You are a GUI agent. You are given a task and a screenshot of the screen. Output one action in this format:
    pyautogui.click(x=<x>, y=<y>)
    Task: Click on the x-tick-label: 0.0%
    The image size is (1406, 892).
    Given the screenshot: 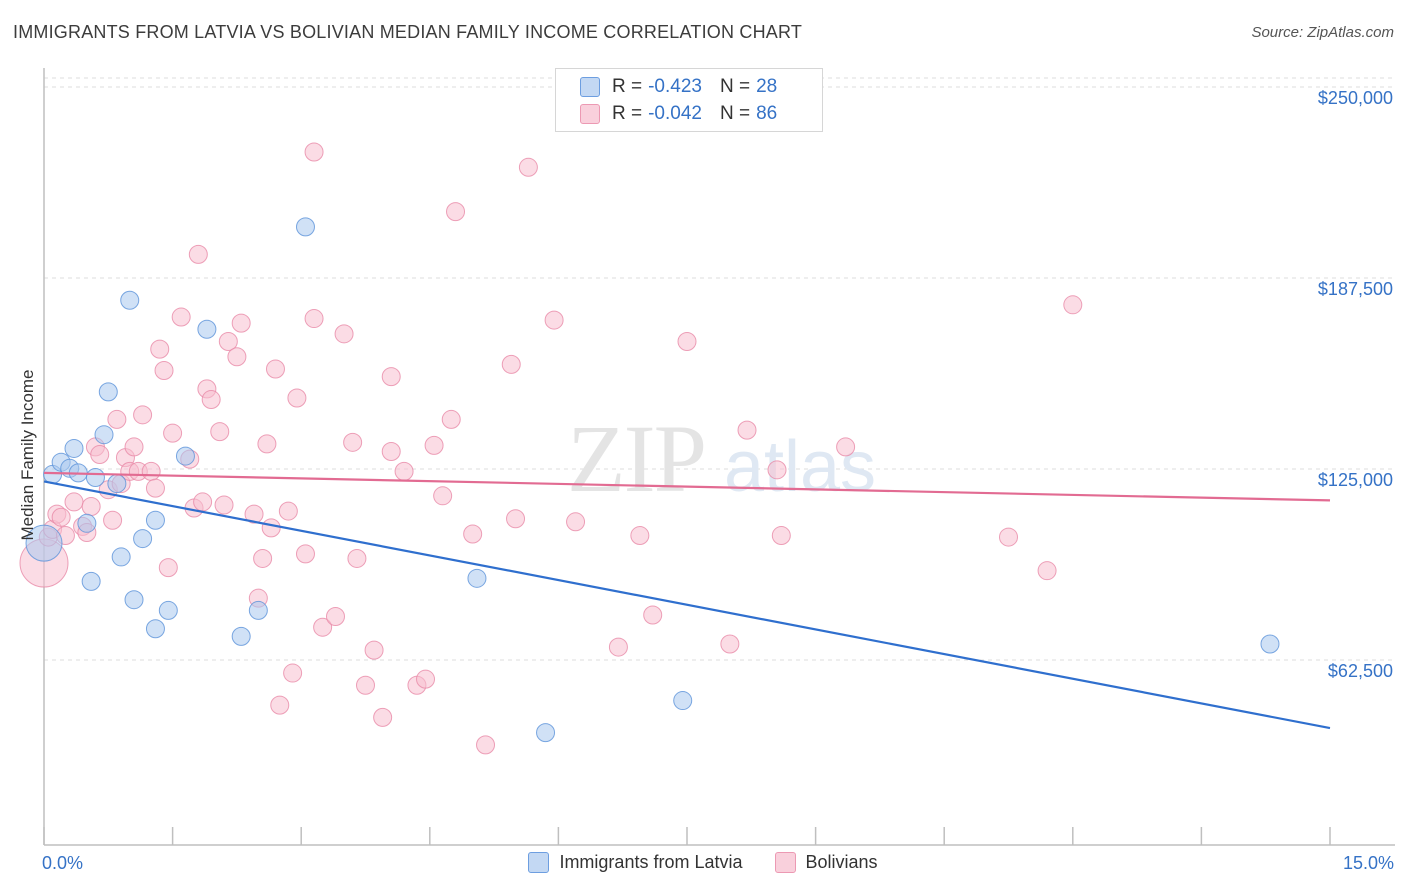 What is the action you would take?
    pyautogui.click(x=62, y=863)
    